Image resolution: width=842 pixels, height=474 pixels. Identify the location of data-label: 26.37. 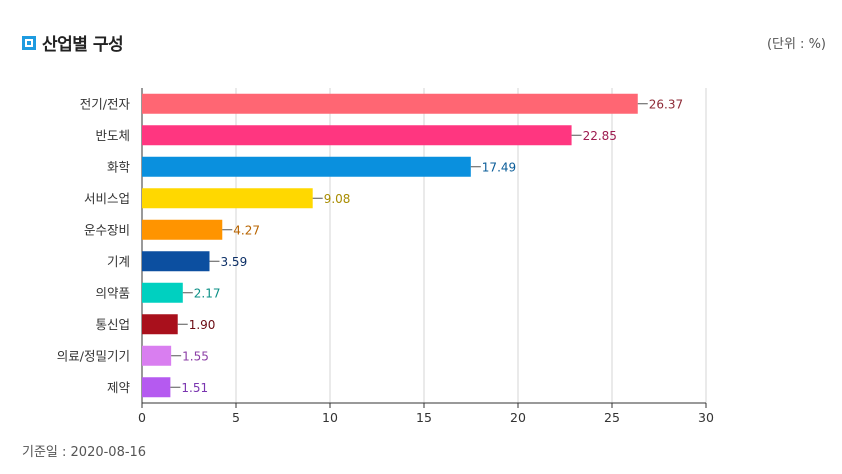
(666, 104).